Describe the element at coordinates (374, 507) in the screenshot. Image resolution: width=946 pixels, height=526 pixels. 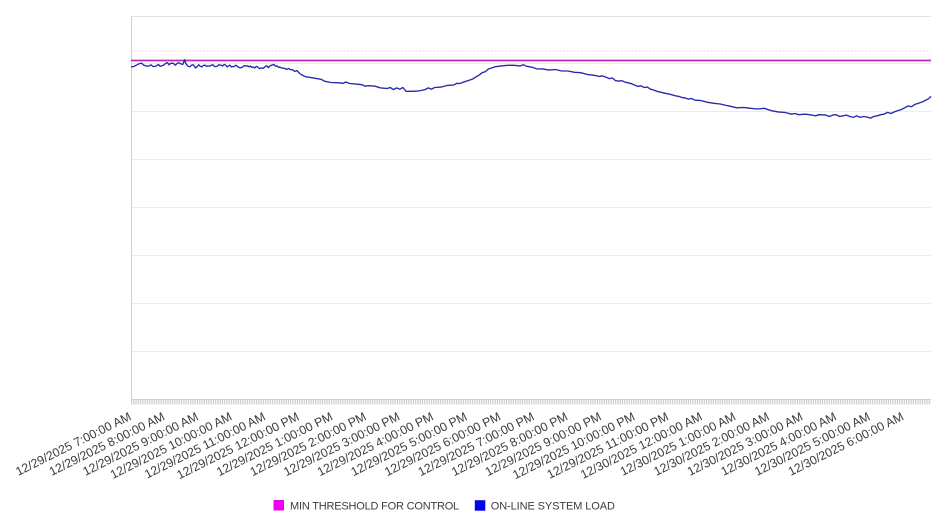
I see `svg-text: MIN THRESHOLD FOR CONTROL` at that location.